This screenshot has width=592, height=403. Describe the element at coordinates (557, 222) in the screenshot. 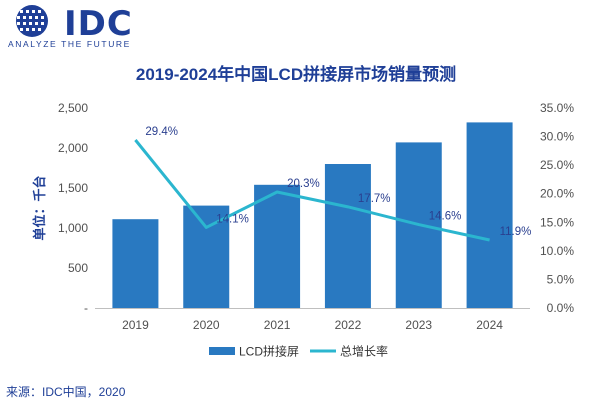

I see `y2-tick-label: 15.0%` at that location.